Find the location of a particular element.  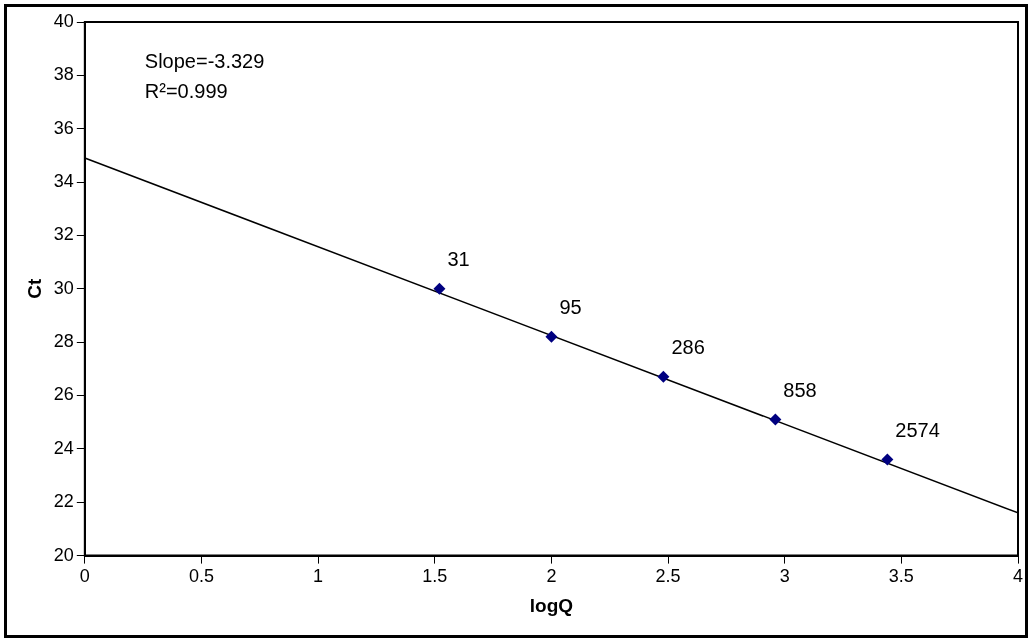

x-tick-label: 4 is located at coordinates (1018, 576).